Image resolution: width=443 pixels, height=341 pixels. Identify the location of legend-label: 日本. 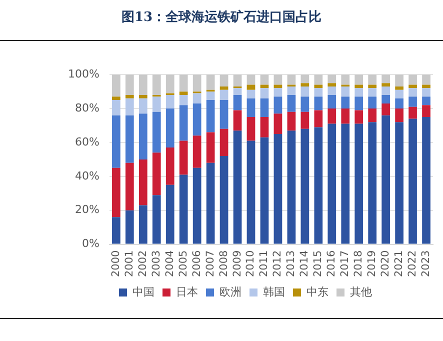
(187, 291).